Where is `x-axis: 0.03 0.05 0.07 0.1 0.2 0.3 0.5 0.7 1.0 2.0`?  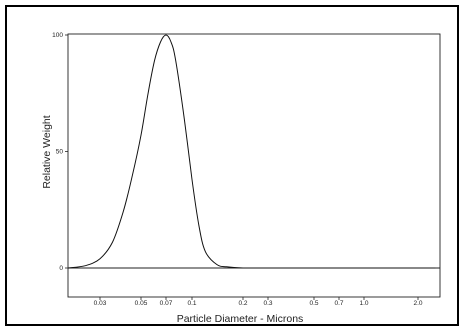 x-axis: 0.03 0.05 0.07 0.1 0.2 0.3 0.5 0.7 1.0 2.0 is located at coordinates (258, 302).